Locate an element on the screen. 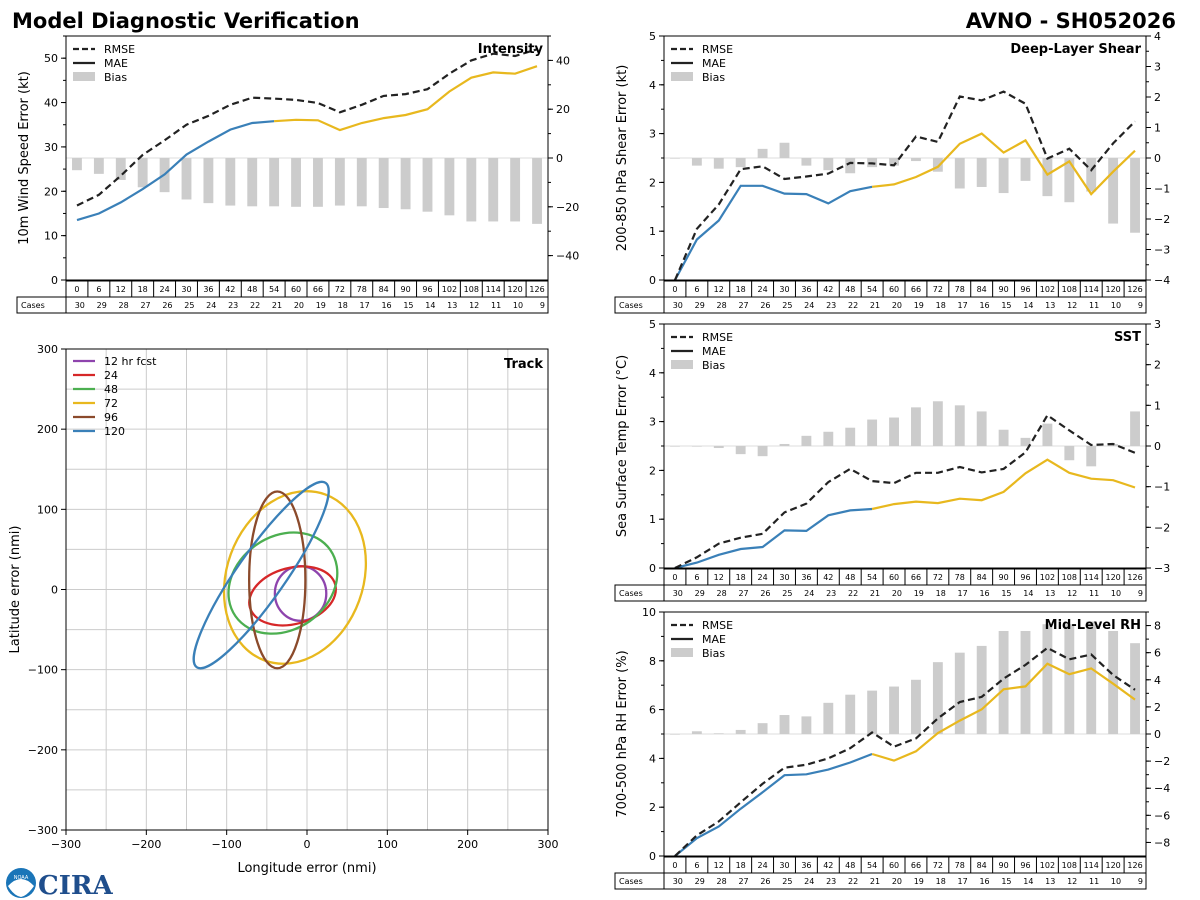  track-x-tick-label: −200 is located at coordinates (146, 844).